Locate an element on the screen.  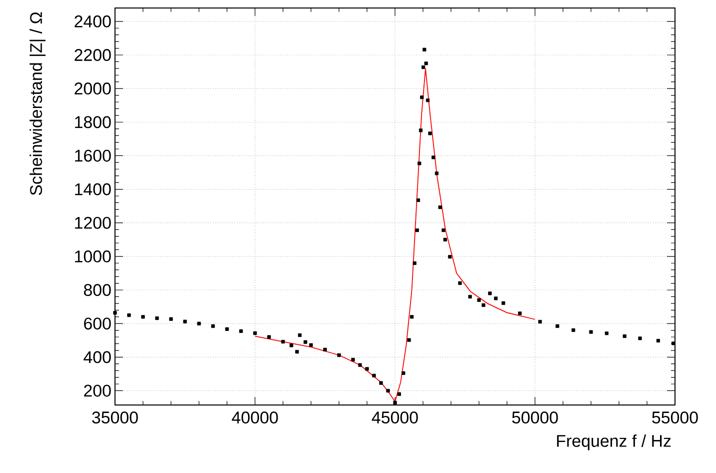
x-tick-label: 35000 is located at coordinates (115, 418).